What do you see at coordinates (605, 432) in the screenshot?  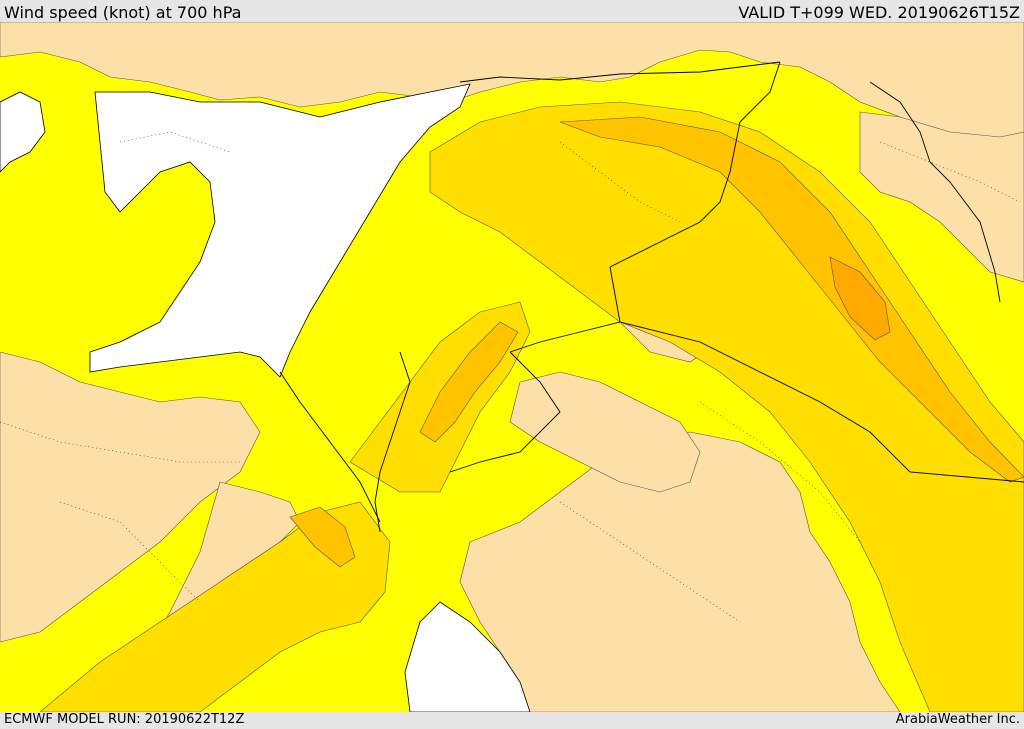 I see `wind-band-low-jordan-east` at bounding box center [605, 432].